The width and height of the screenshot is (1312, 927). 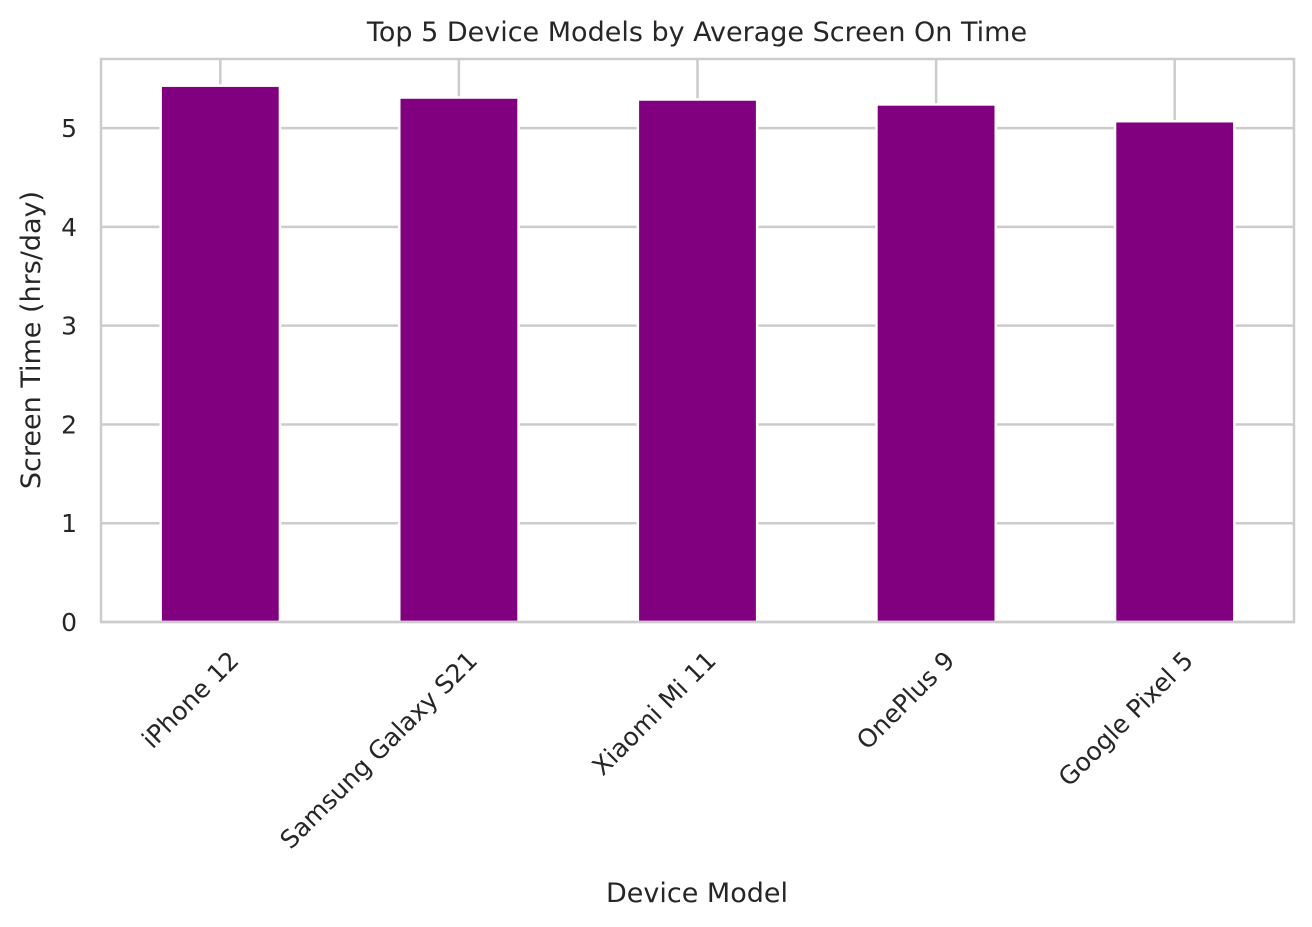 I want to click on y-tick-label: 5, so click(x=69, y=128).